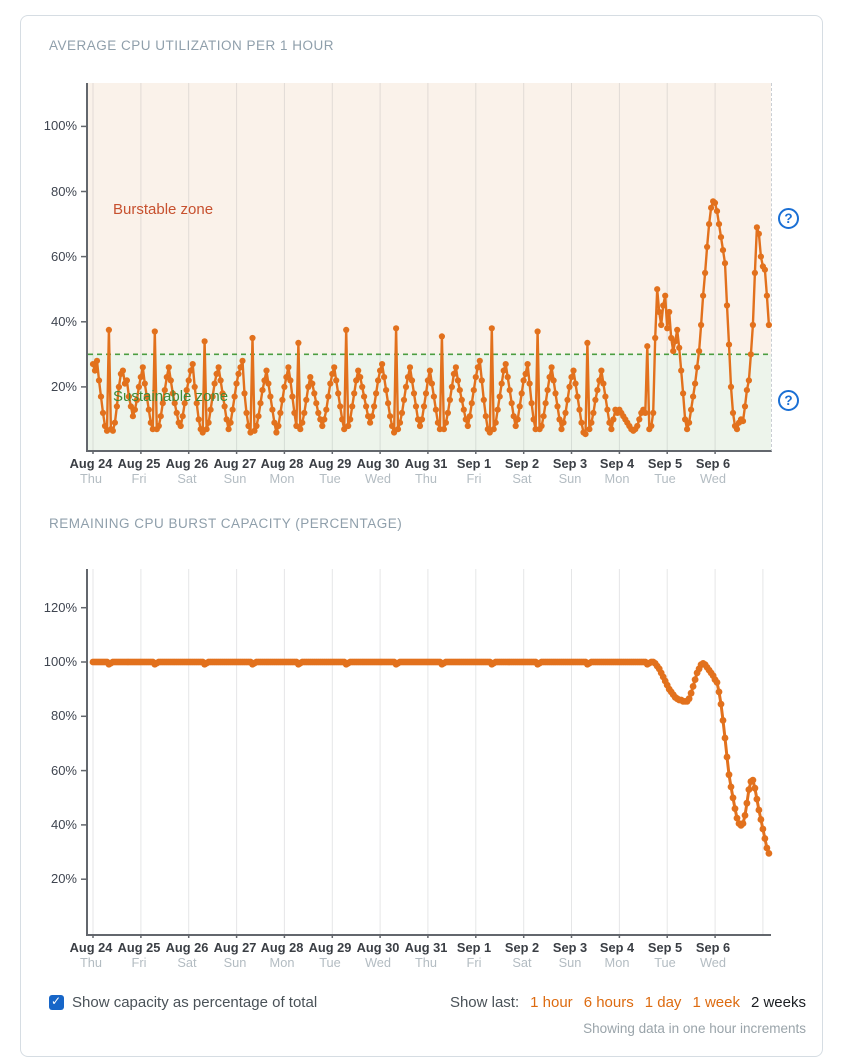  What do you see at coordinates (484, 1002) in the screenshot?
I see `show-last-label: Show last:` at bounding box center [484, 1002].